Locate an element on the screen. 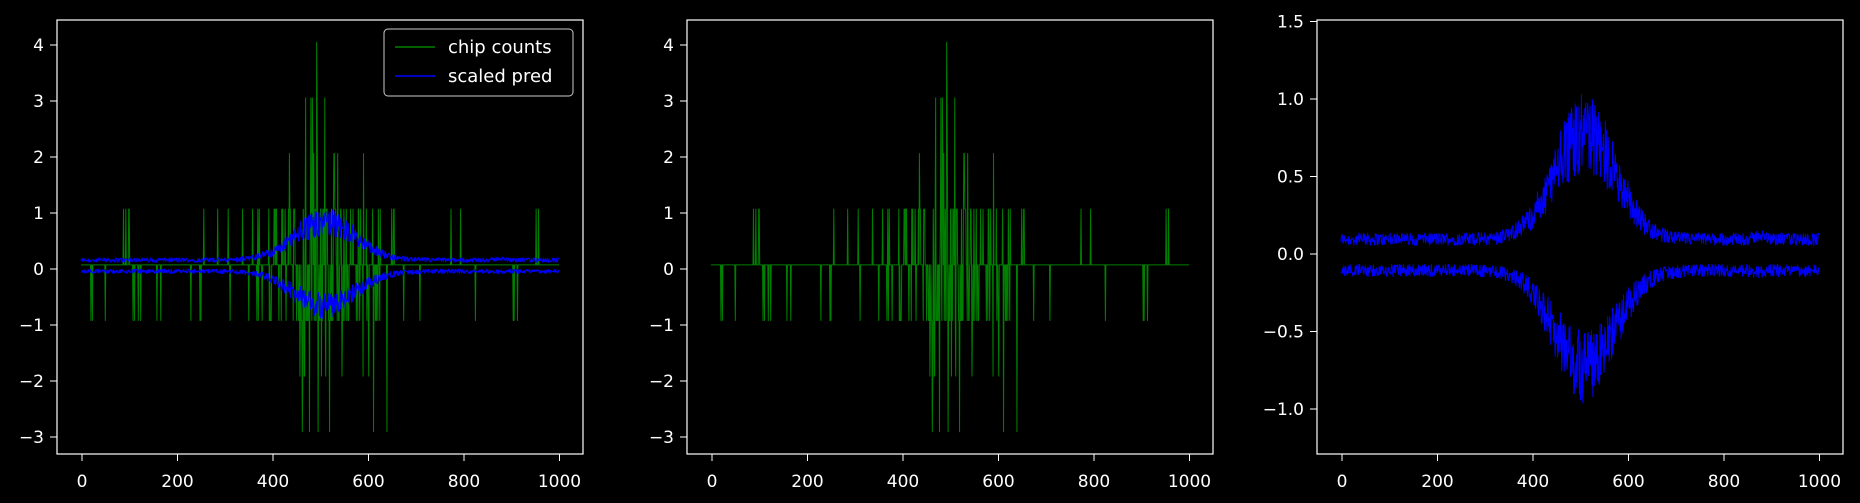 The image size is (1860, 503). legend-label-scaled-pred: scaled pred is located at coordinates (500, 76).